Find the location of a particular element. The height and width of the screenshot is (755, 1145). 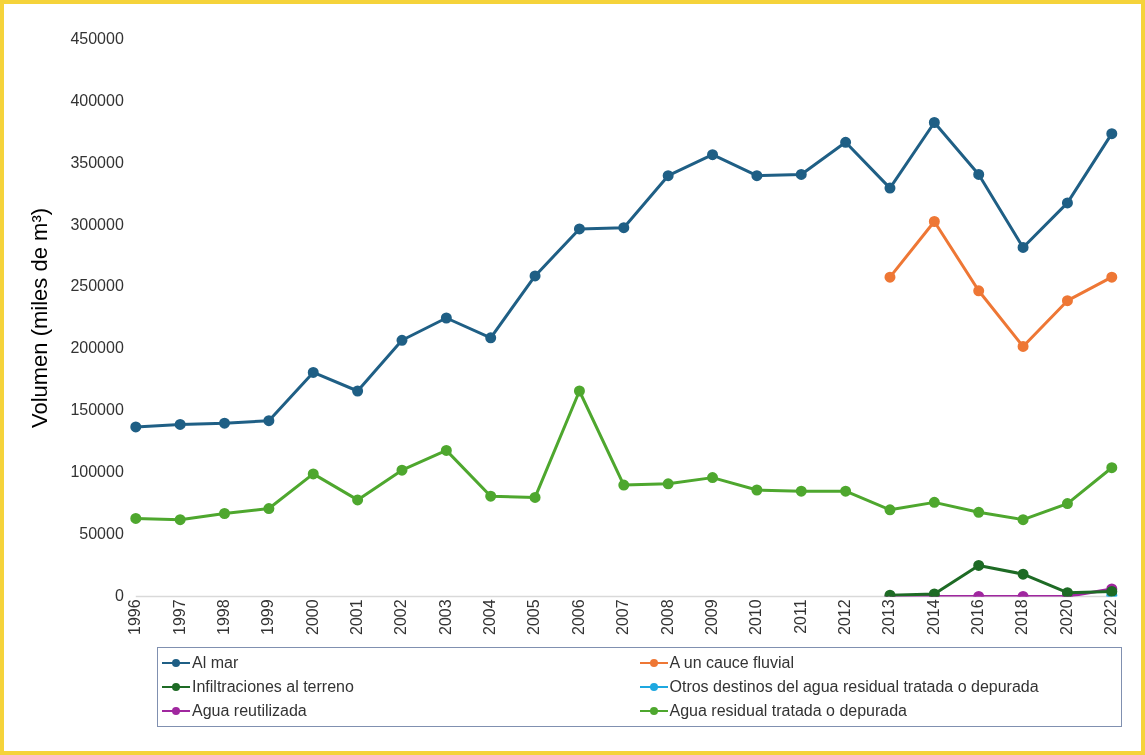

y-tick-label: 350000 is located at coordinates (97, 162).